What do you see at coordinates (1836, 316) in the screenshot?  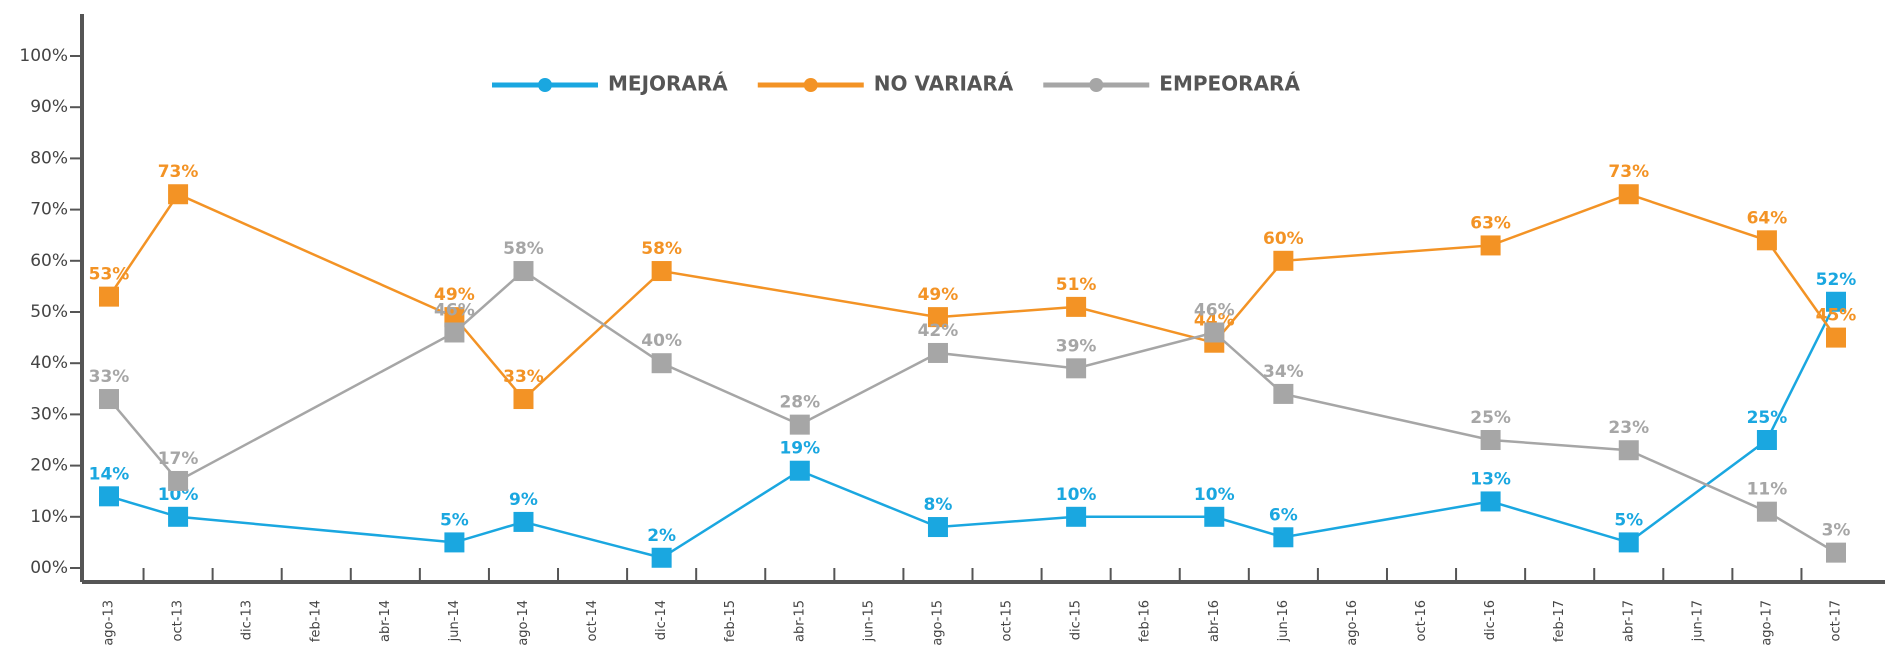 I see `data-label: 45%` at bounding box center [1836, 316].